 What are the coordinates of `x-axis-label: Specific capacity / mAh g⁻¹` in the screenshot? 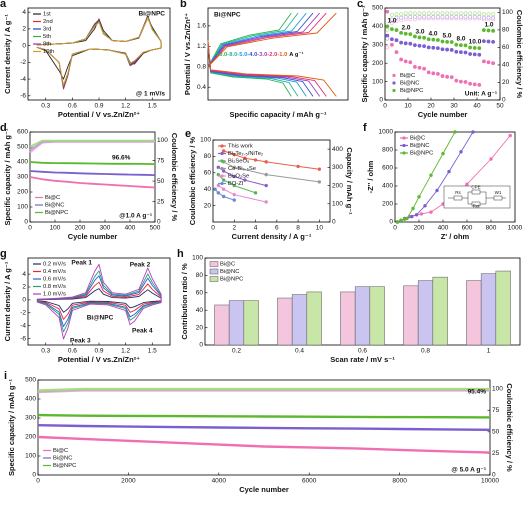 It's located at (278, 114).